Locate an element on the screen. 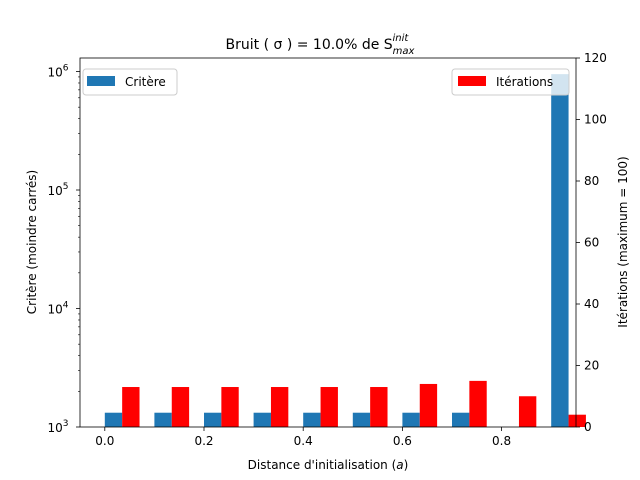 The image size is (640, 480). legend-left: Critère is located at coordinates (130, 82).